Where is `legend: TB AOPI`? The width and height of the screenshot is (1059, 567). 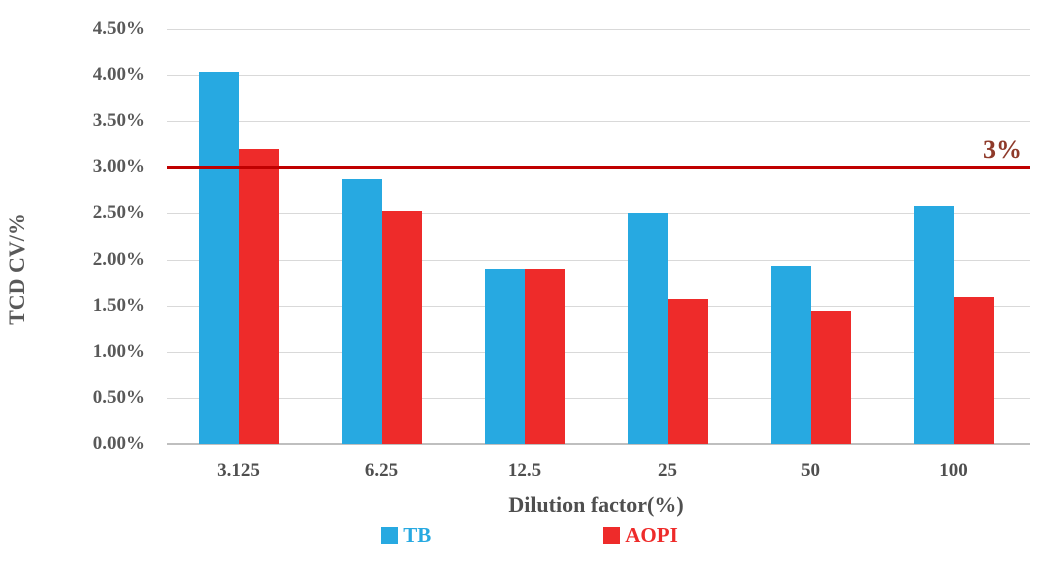
legend: TB AOPI is located at coordinates (529, 535).